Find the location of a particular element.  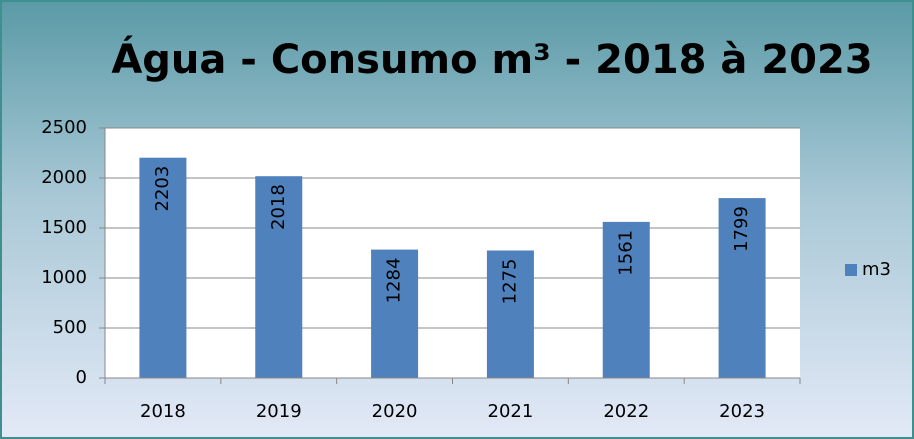

x-tick-label: 2021 is located at coordinates (511, 411).